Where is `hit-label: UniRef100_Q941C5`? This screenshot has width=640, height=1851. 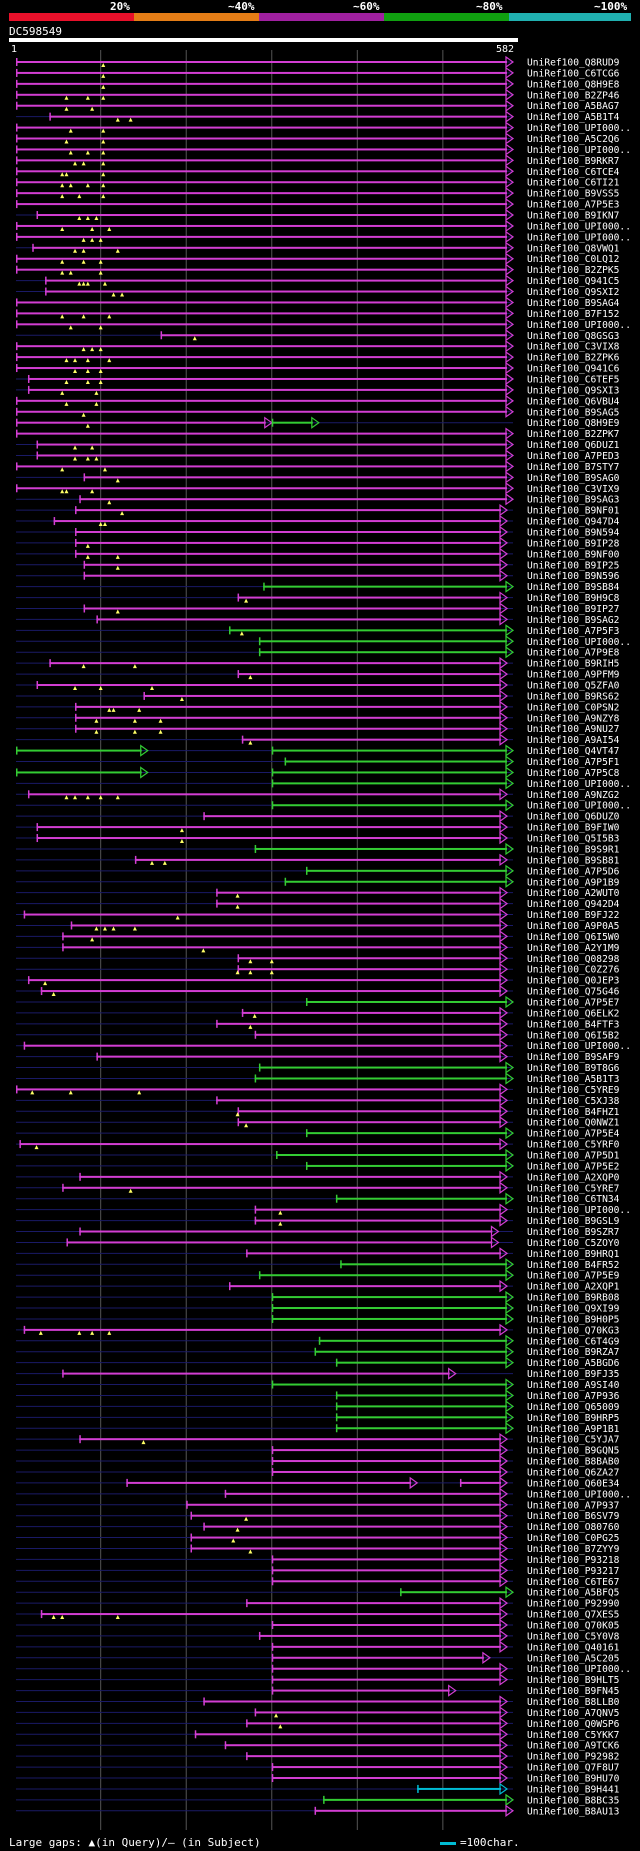
hit-label: UniRef100_Q941C5 is located at coordinates (573, 281).